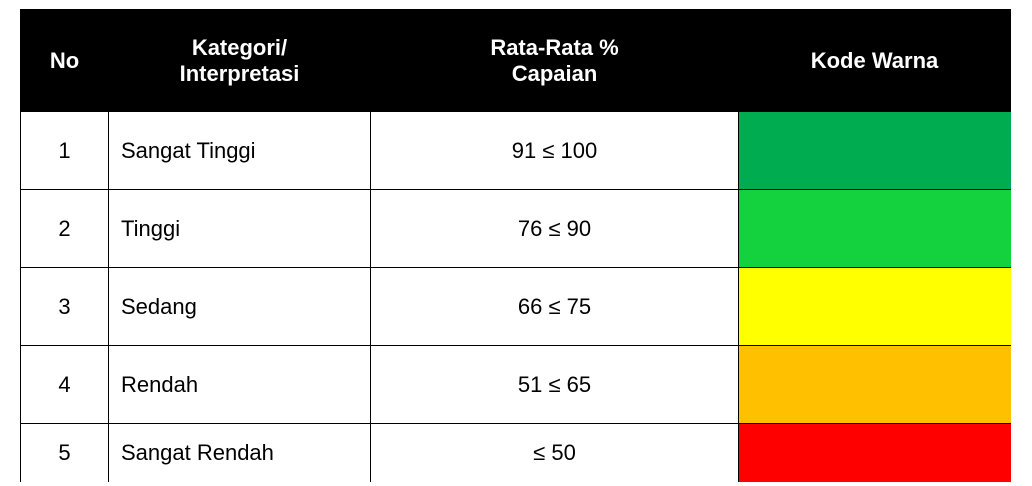 This screenshot has height=486, width=1032. What do you see at coordinates (64, 150) in the screenshot?
I see `number-cell: 1` at bounding box center [64, 150].